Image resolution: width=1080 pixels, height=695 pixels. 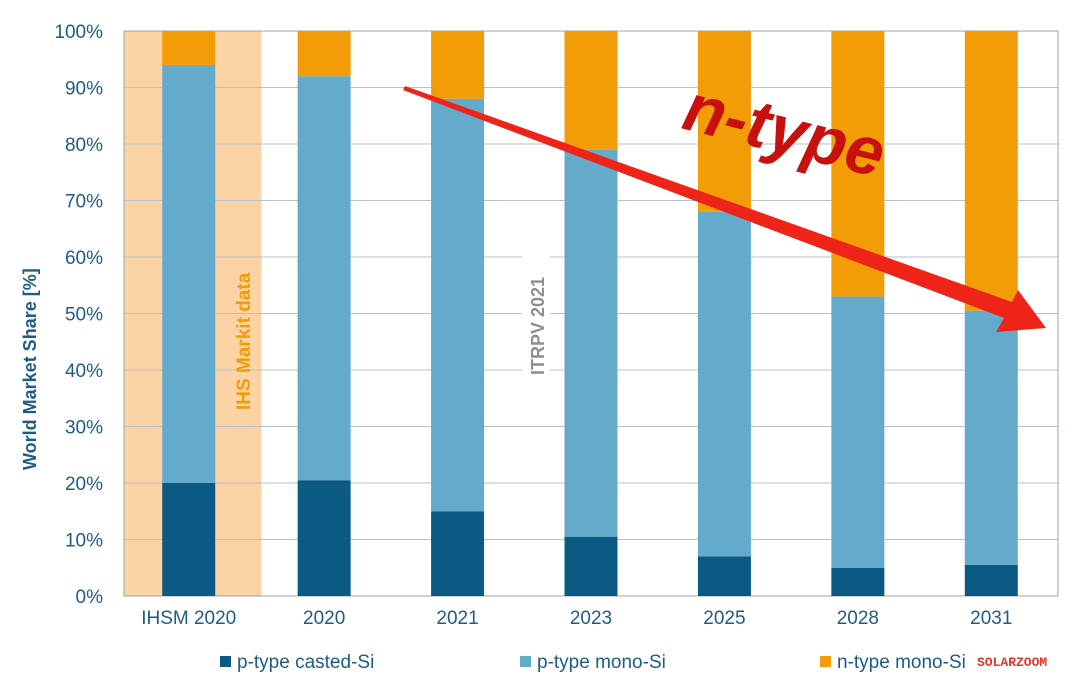 What do you see at coordinates (84, 89) in the screenshot?
I see `y-tick-label: 90%` at bounding box center [84, 89].